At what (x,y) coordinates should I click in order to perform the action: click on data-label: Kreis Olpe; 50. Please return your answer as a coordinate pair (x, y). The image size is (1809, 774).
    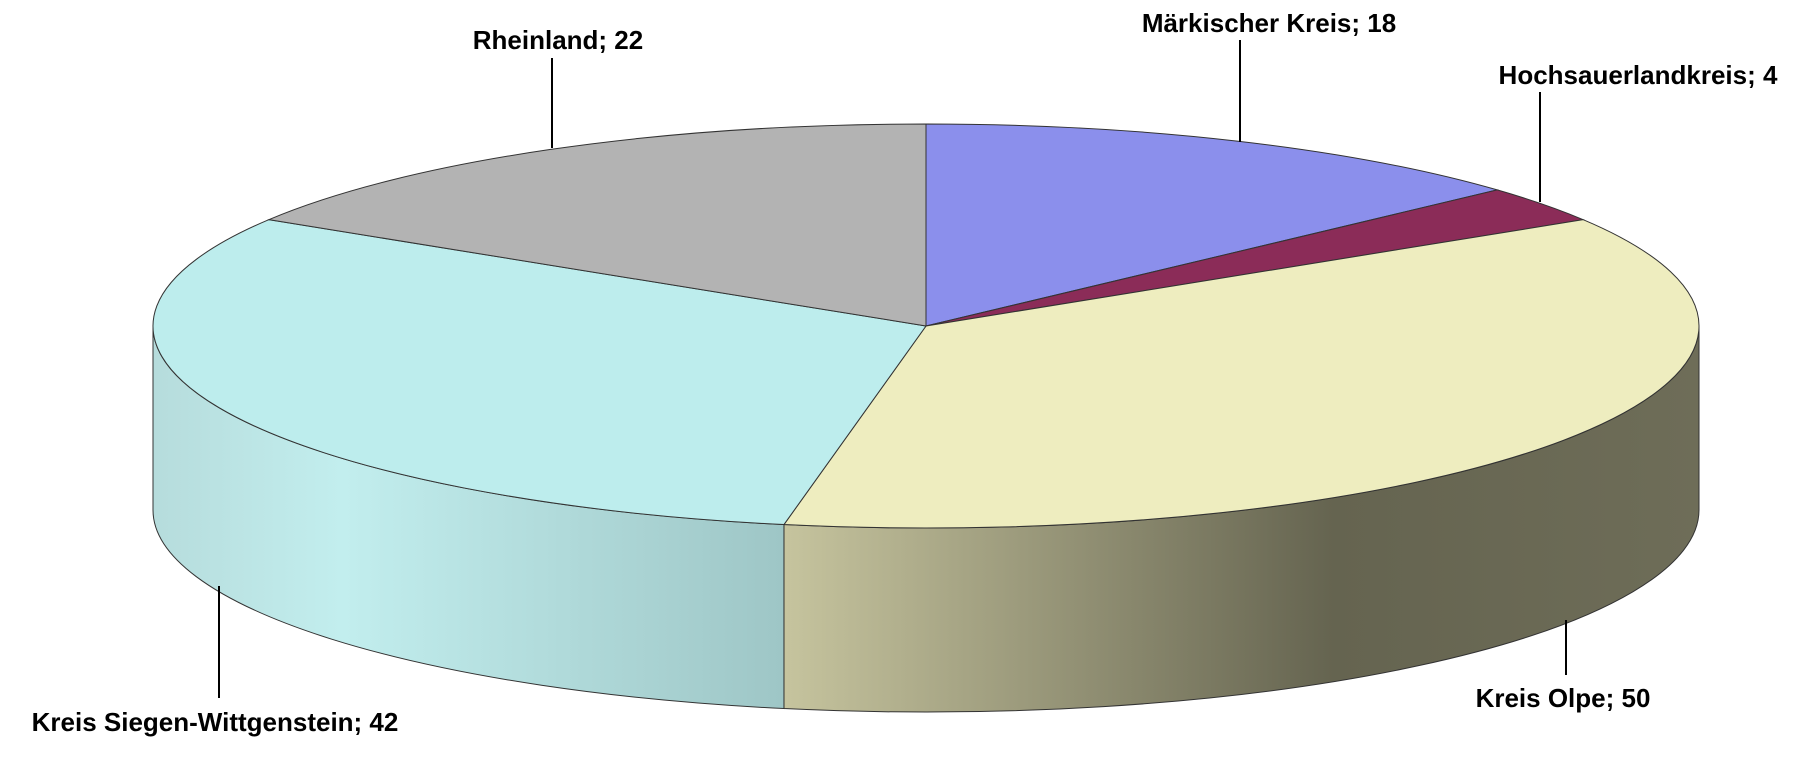
    Looking at the image, I should click on (1563, 698).